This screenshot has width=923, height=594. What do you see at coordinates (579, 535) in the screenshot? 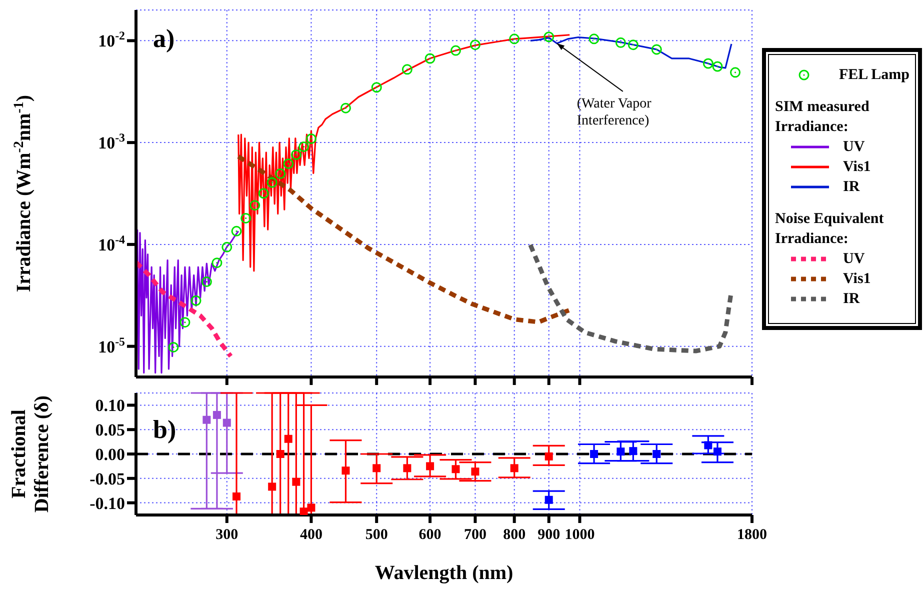
I see `x-tick-label: 1000` at bounding box center [579, 535].